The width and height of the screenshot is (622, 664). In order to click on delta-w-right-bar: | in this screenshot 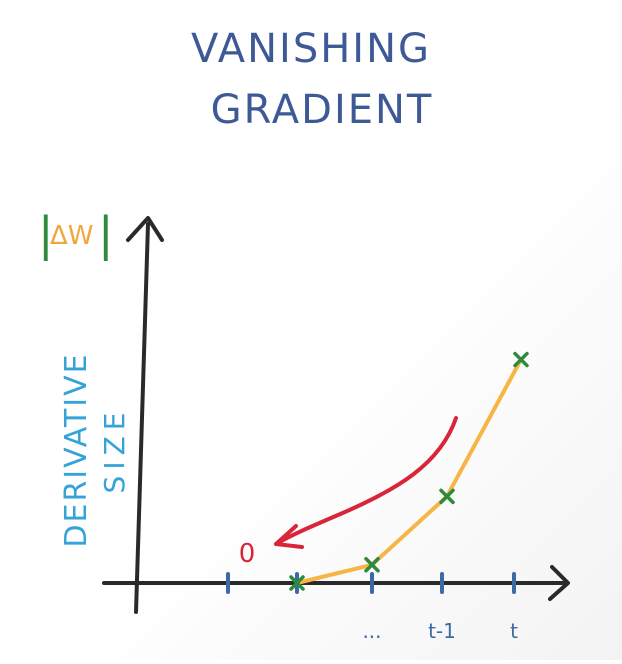, I will do `click(106, 234)`.